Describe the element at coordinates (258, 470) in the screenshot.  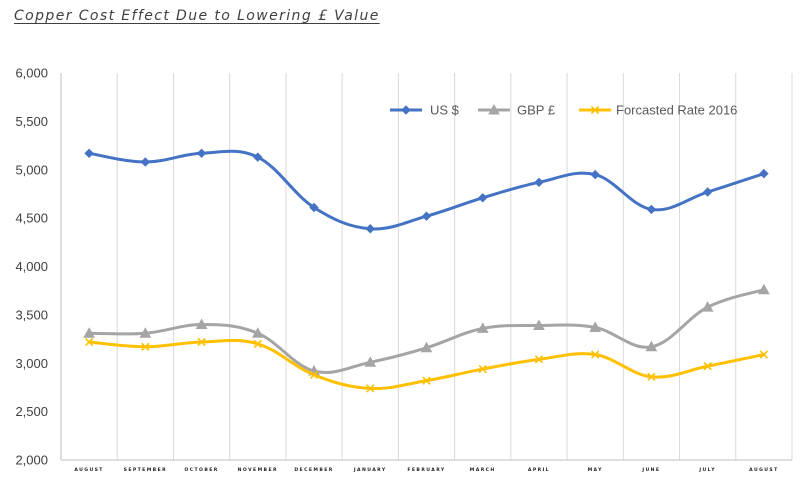
I see `x-tick-label: NOVEMBER` at that location.